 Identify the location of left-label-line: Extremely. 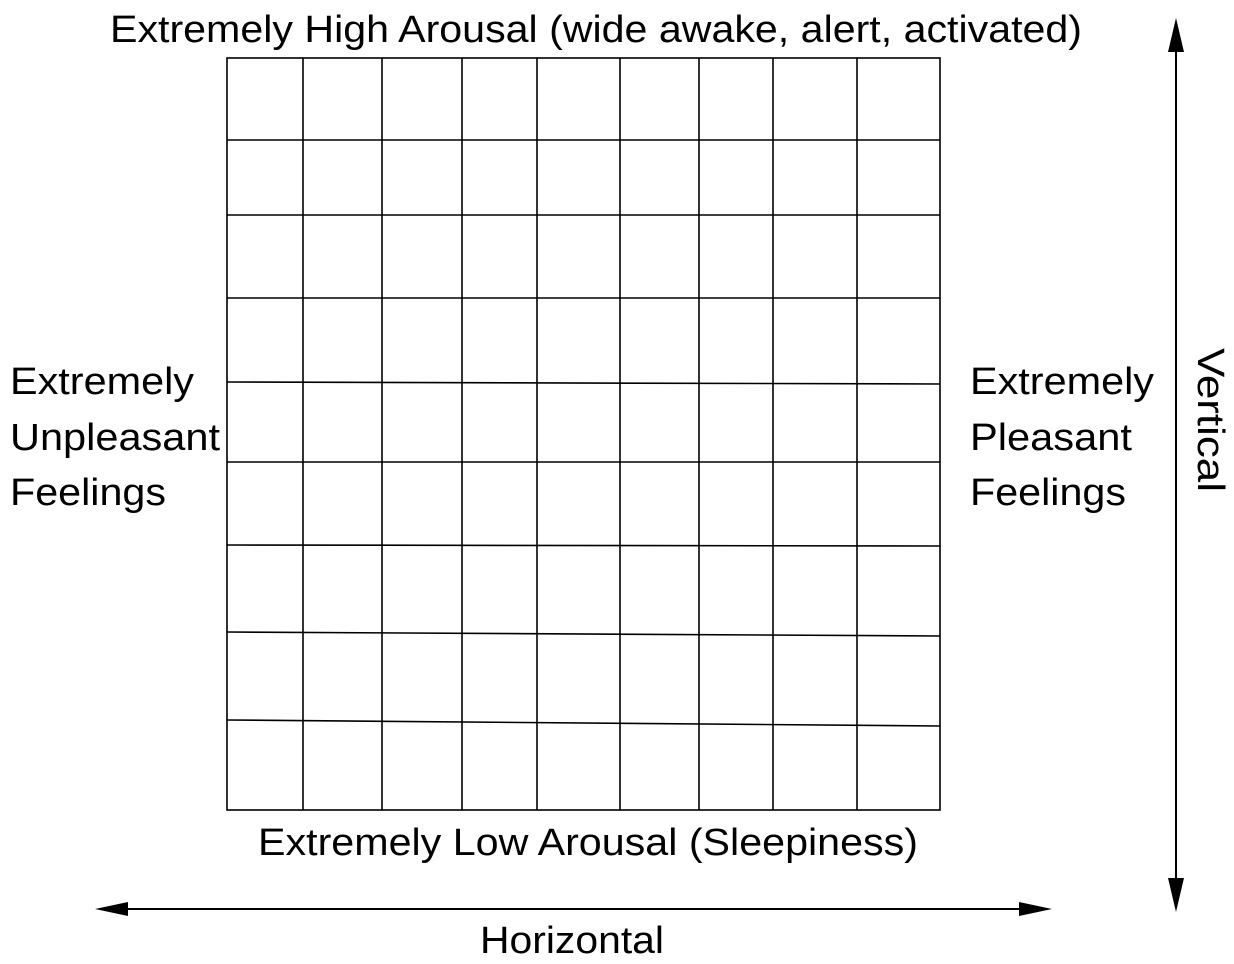
(102, 382).